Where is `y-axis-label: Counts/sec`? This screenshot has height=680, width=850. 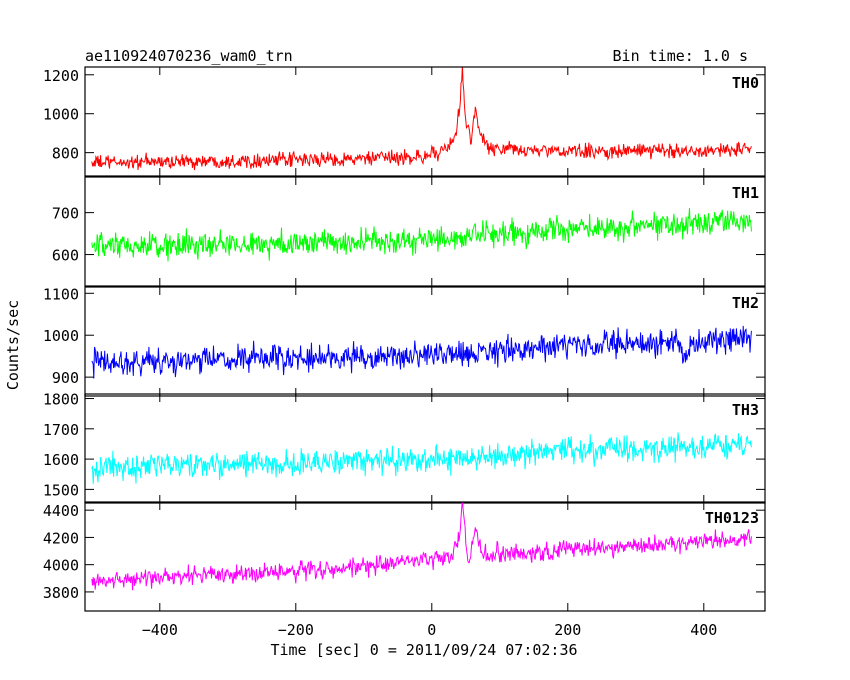
y-axis-label: Counts/sec is located at coordinates (13, 345).